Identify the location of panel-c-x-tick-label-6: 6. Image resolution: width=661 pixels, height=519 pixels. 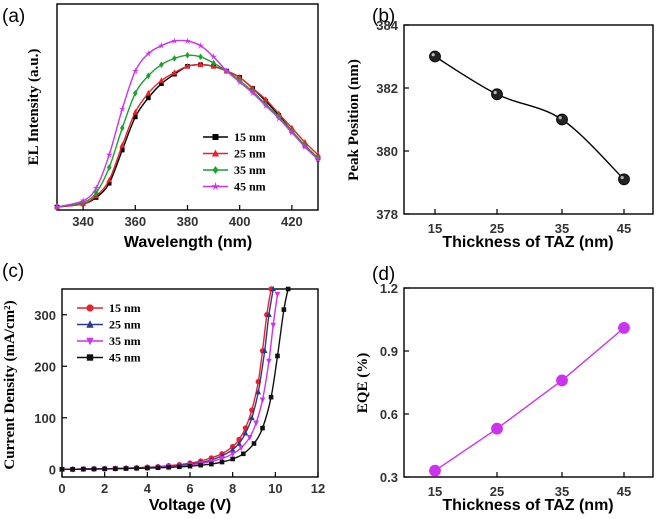
(189, 488).